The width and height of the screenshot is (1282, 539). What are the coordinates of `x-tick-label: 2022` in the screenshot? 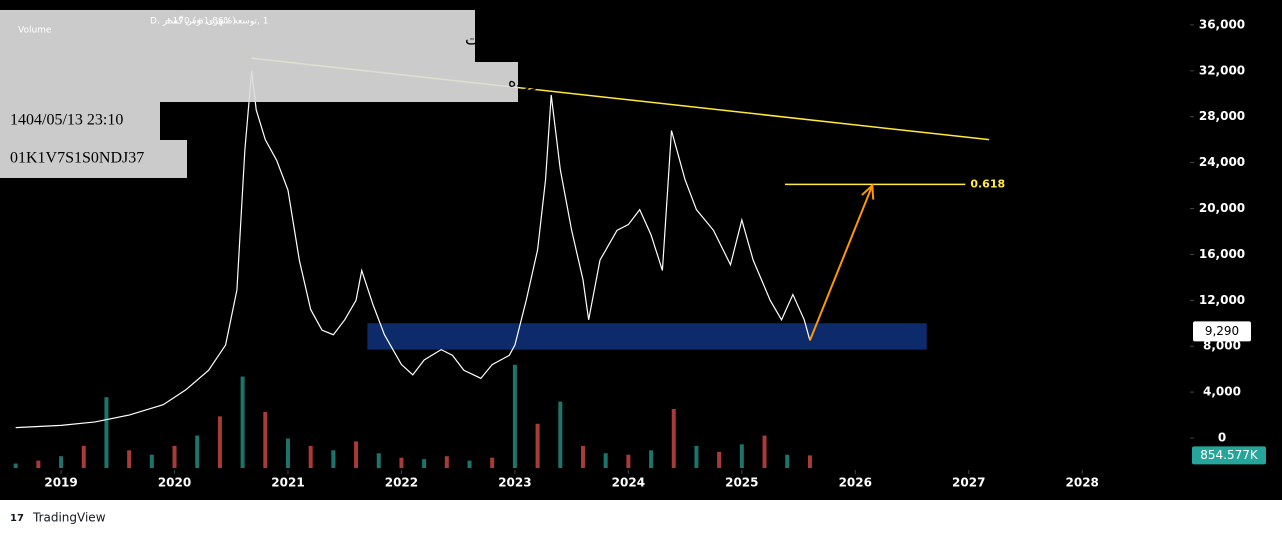 It's located at (401, 483).